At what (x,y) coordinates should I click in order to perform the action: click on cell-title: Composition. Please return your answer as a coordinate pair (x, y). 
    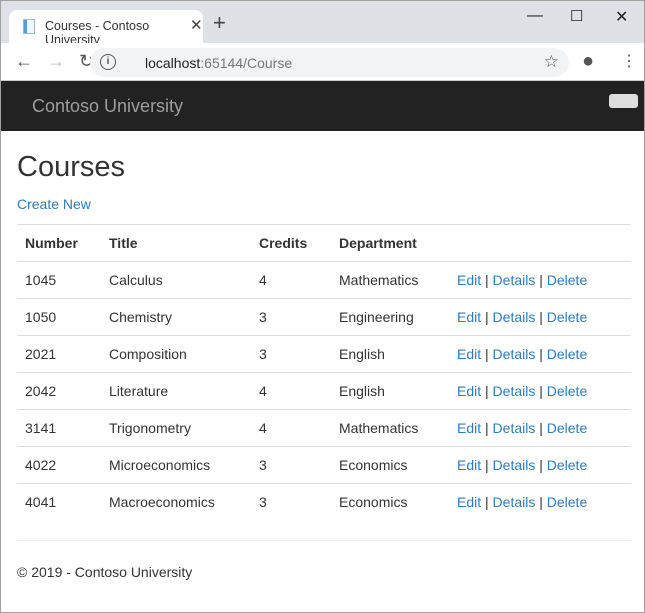
    Looking at the image, I should click on (176, 354).